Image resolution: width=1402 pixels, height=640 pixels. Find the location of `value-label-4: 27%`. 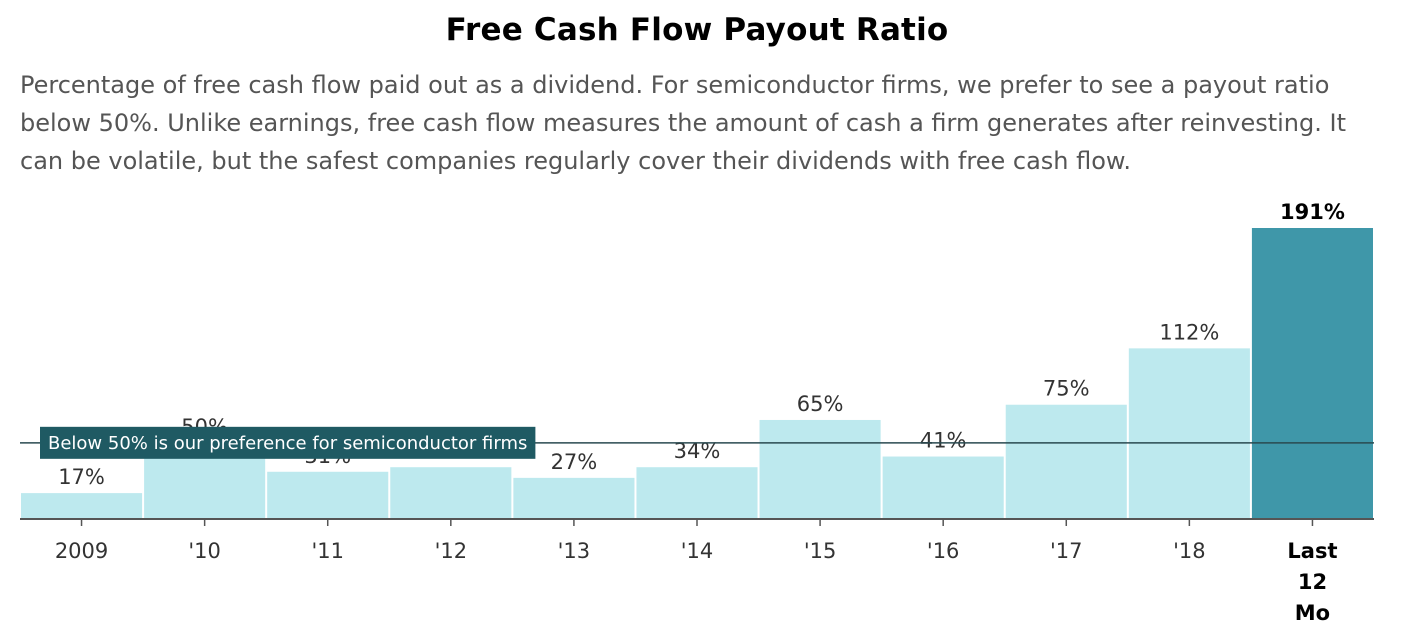

value-label-4: 27% is located at coordinates (574, 462).